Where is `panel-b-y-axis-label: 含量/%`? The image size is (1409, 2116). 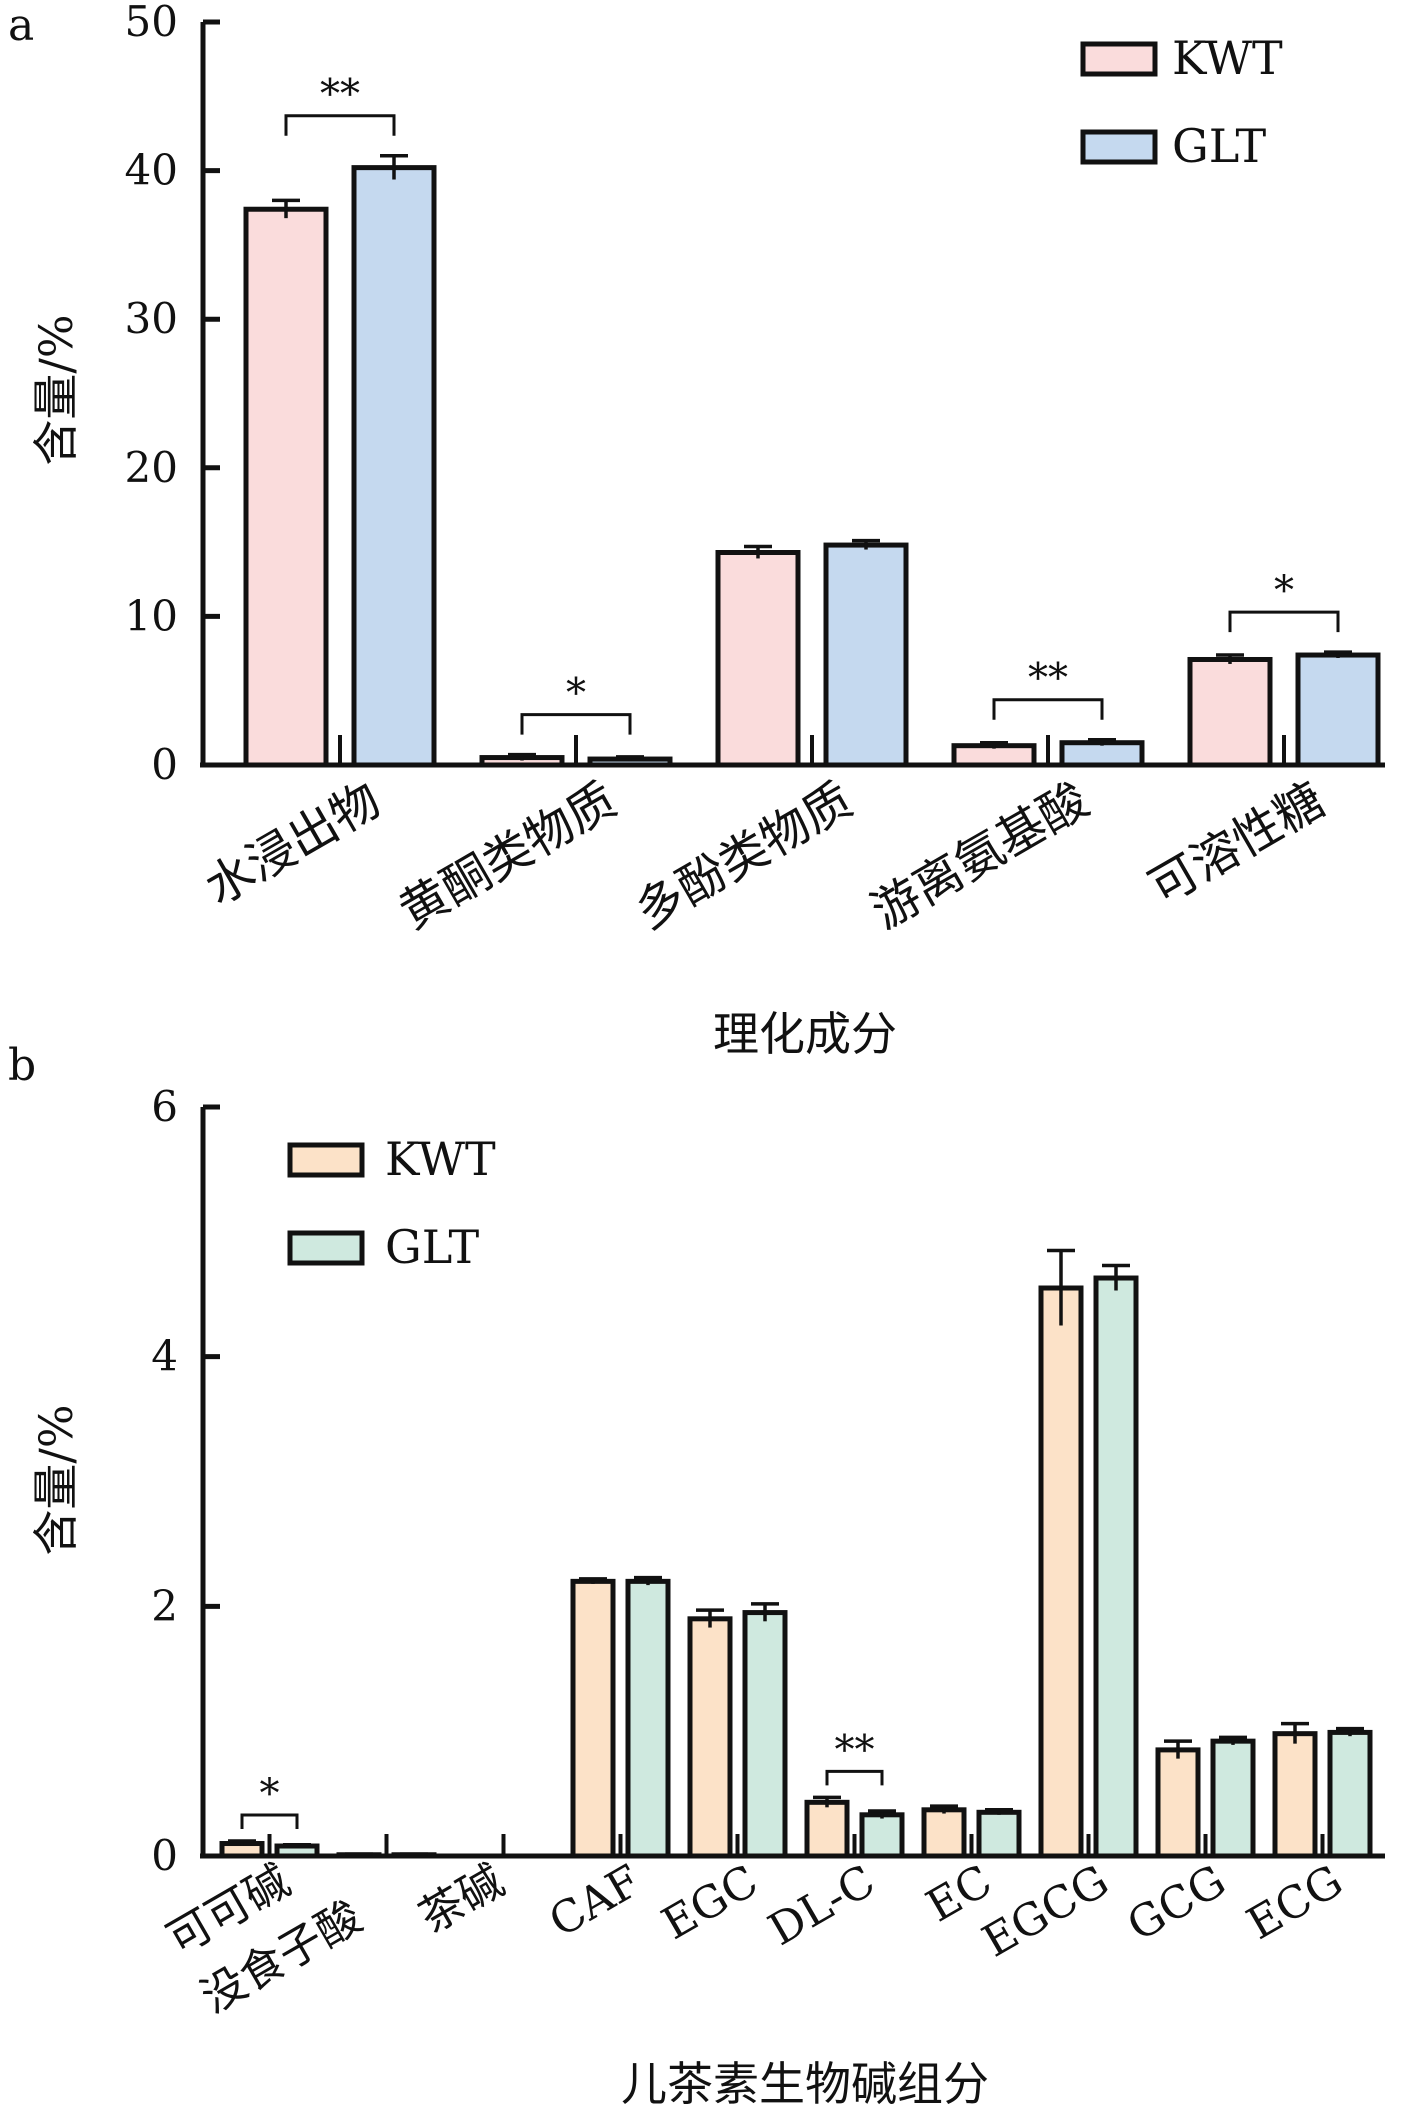 panel-b-y-axis-label: 含量/% is located at coordinates (56, 1479).